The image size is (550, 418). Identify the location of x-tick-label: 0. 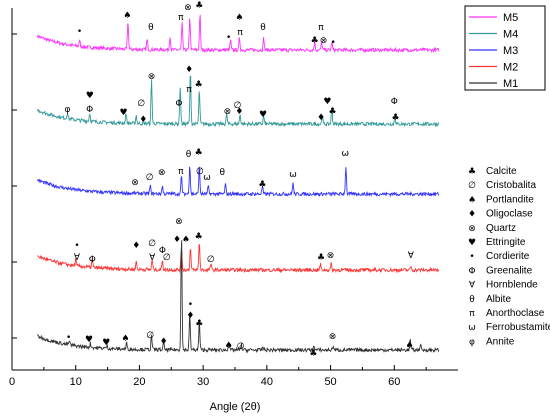
(12, 382).